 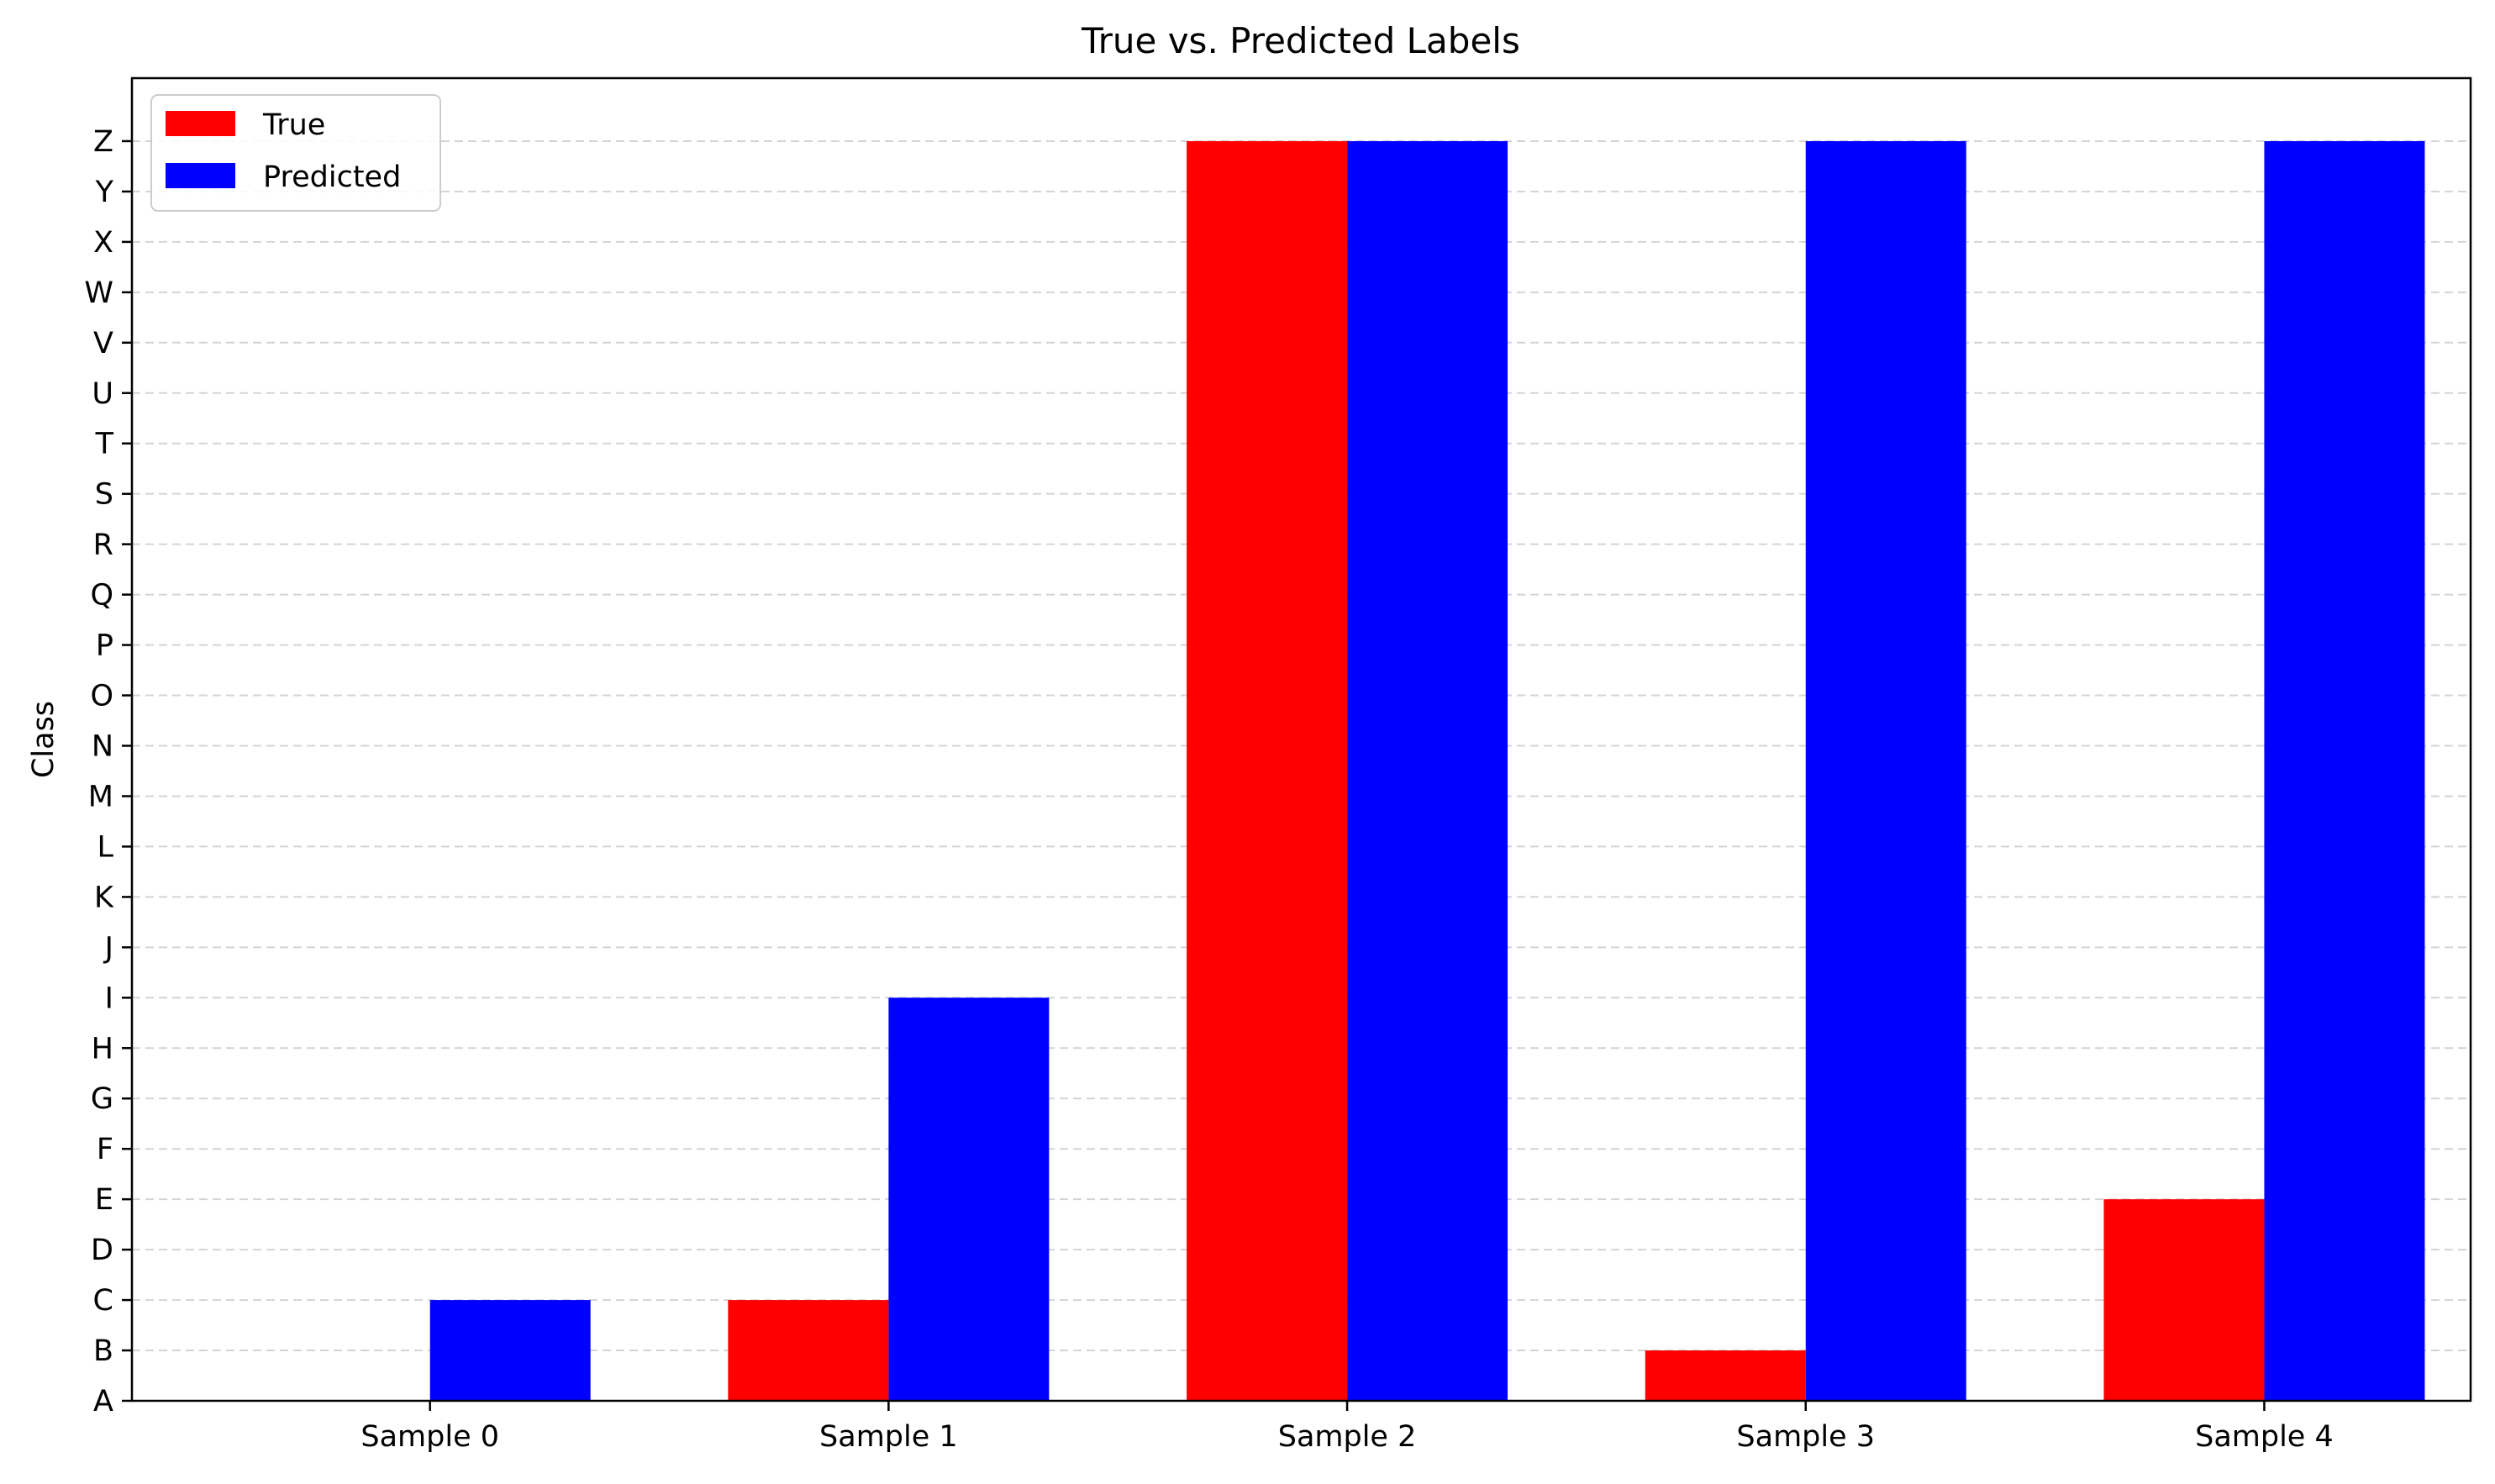 I want to click on y-tick-label: Z, so click(x=103, y=142).